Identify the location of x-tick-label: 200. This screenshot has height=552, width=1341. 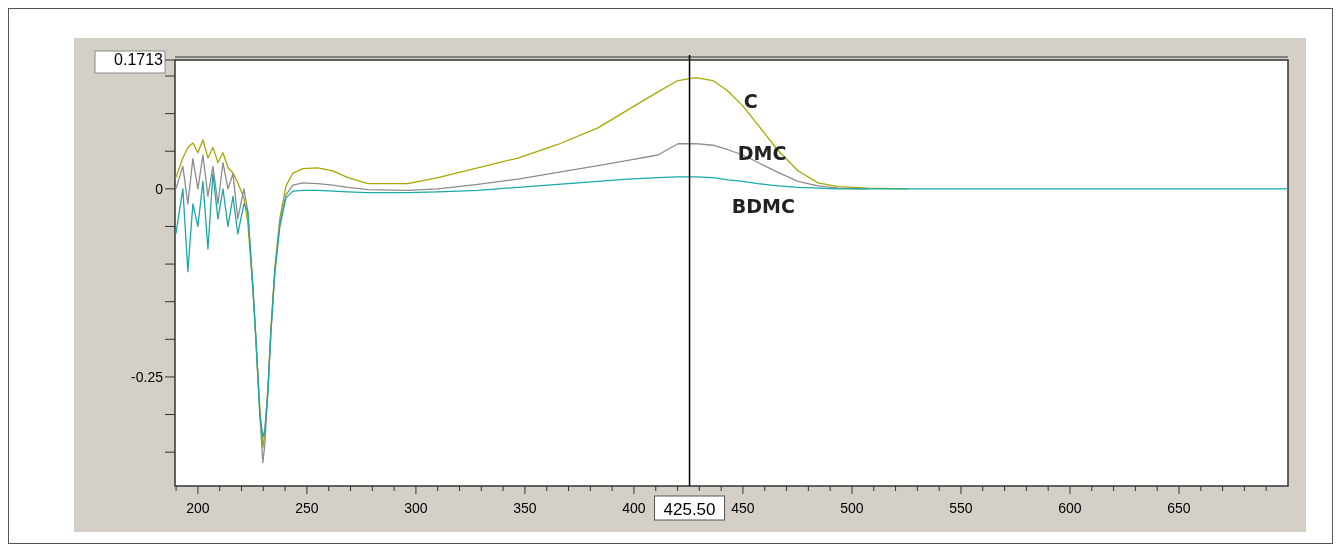
(198, 508).